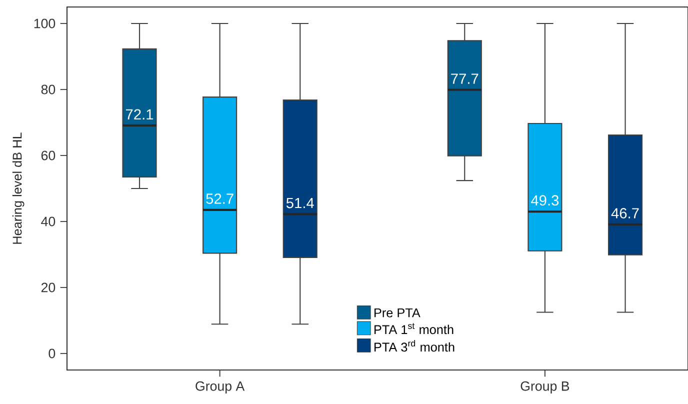  What do you see at coordinates (220, 387) in the screenshot?
I see `x-tick-label: Group A` at bounding box center [220, 387].